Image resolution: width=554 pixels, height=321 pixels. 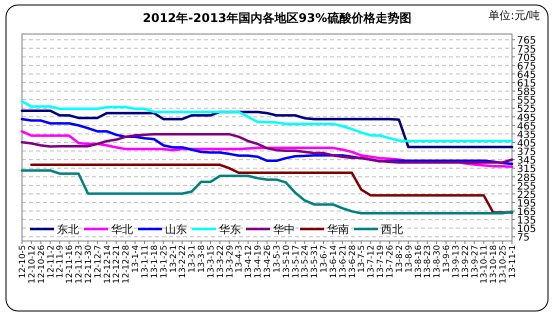 I want to click on x-tick-label: 13-4-12, so click(x=249, y=261).